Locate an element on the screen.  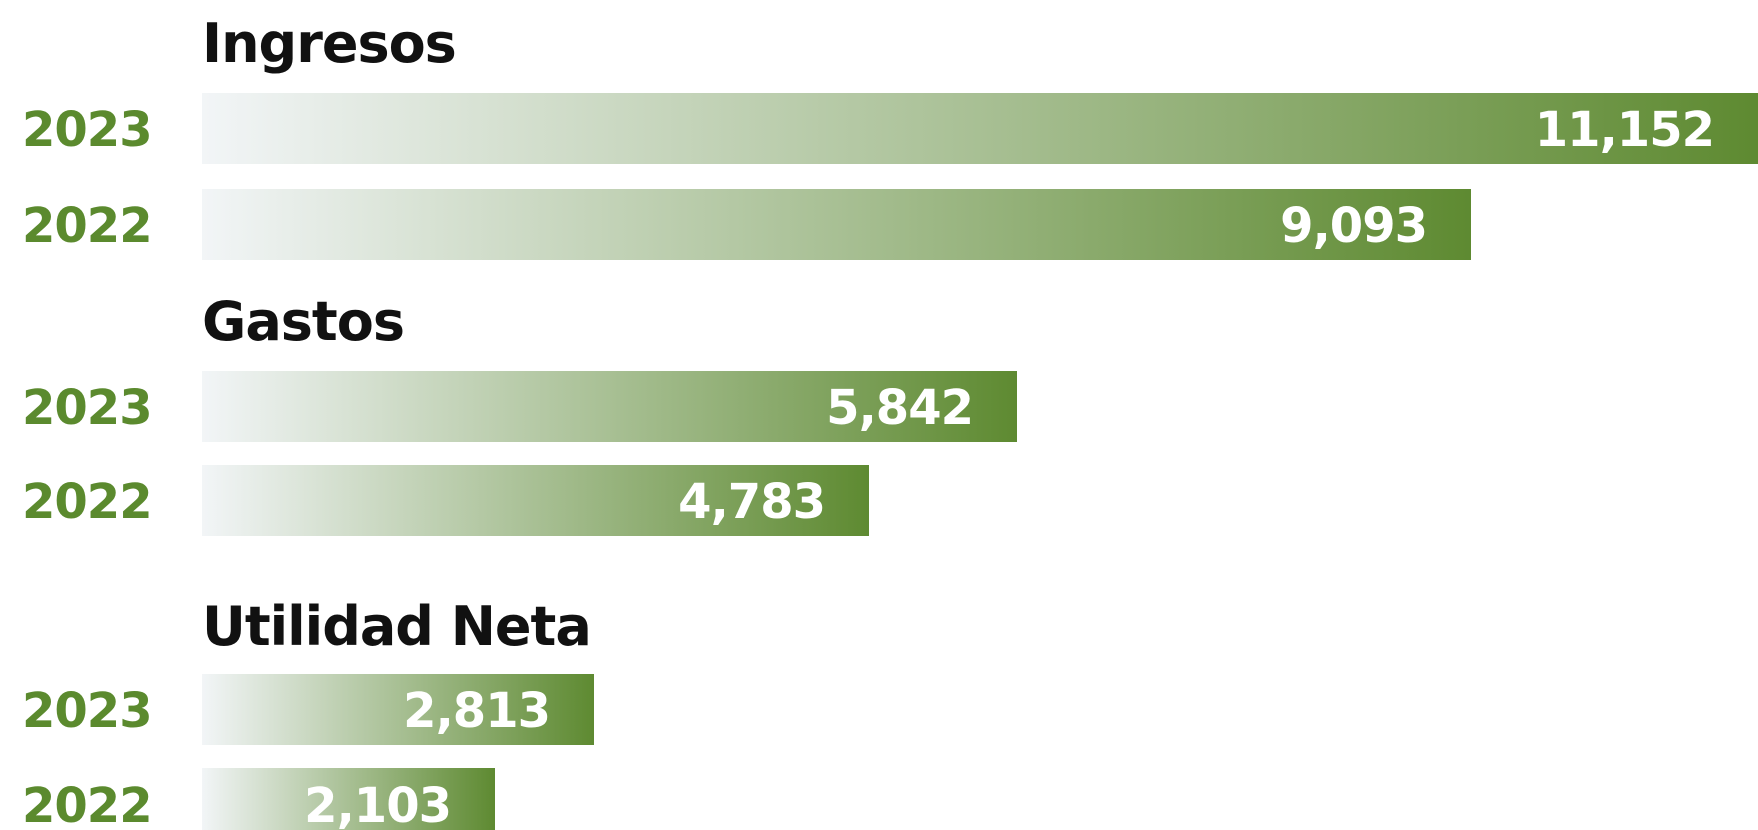
bar-gastos-2022 is located at coordinates (535, 500).